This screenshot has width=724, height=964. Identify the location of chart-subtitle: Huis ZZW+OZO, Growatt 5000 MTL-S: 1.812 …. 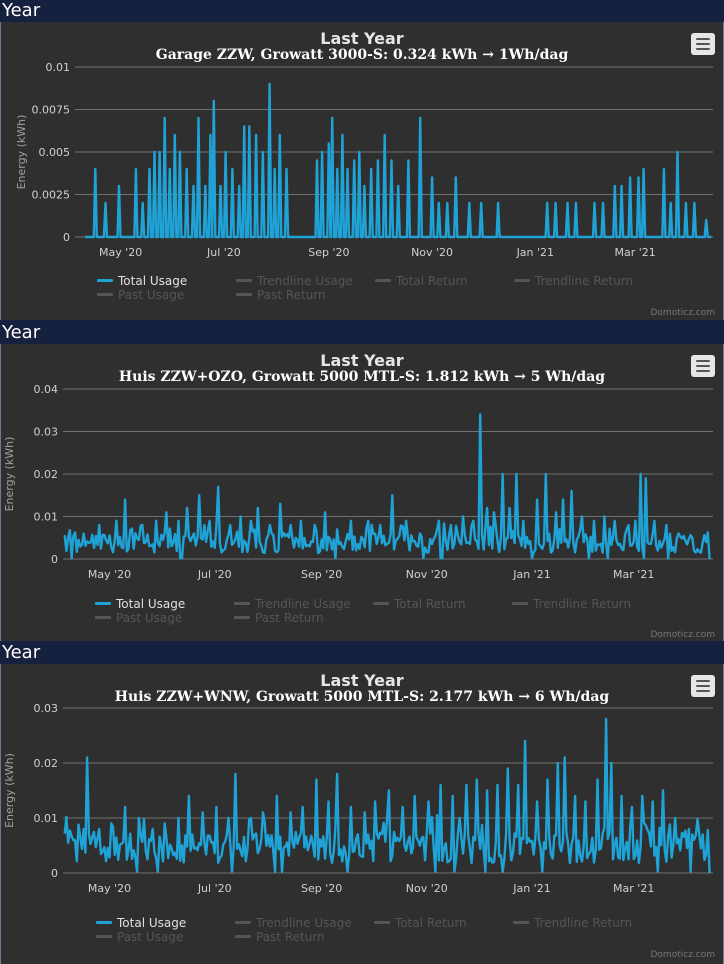
(362, 377).